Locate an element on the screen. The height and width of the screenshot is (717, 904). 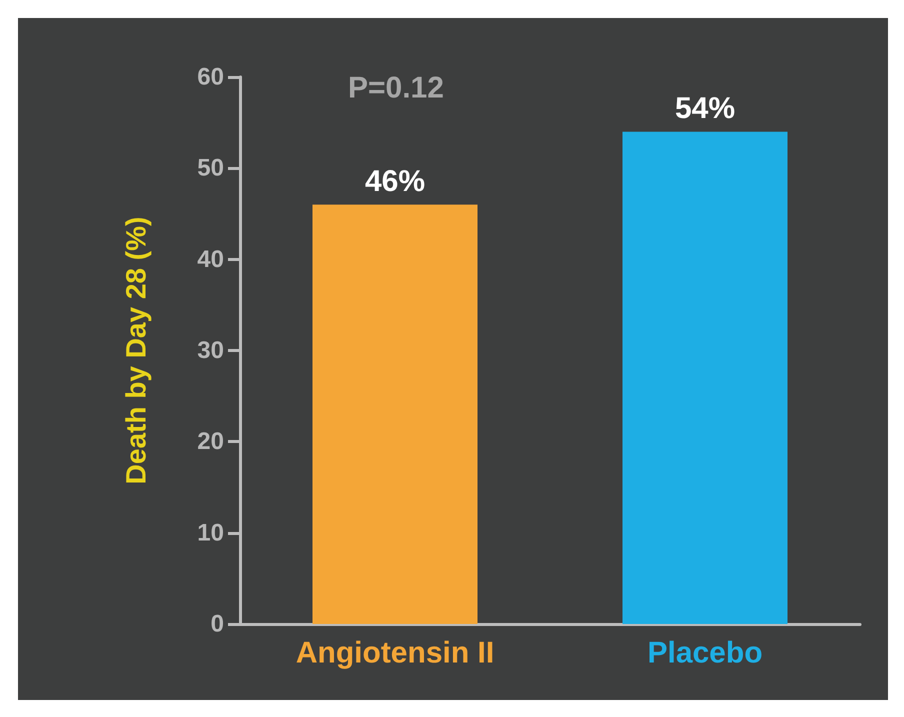
y-tick-label: 10 is located at coordinates (210, 532).